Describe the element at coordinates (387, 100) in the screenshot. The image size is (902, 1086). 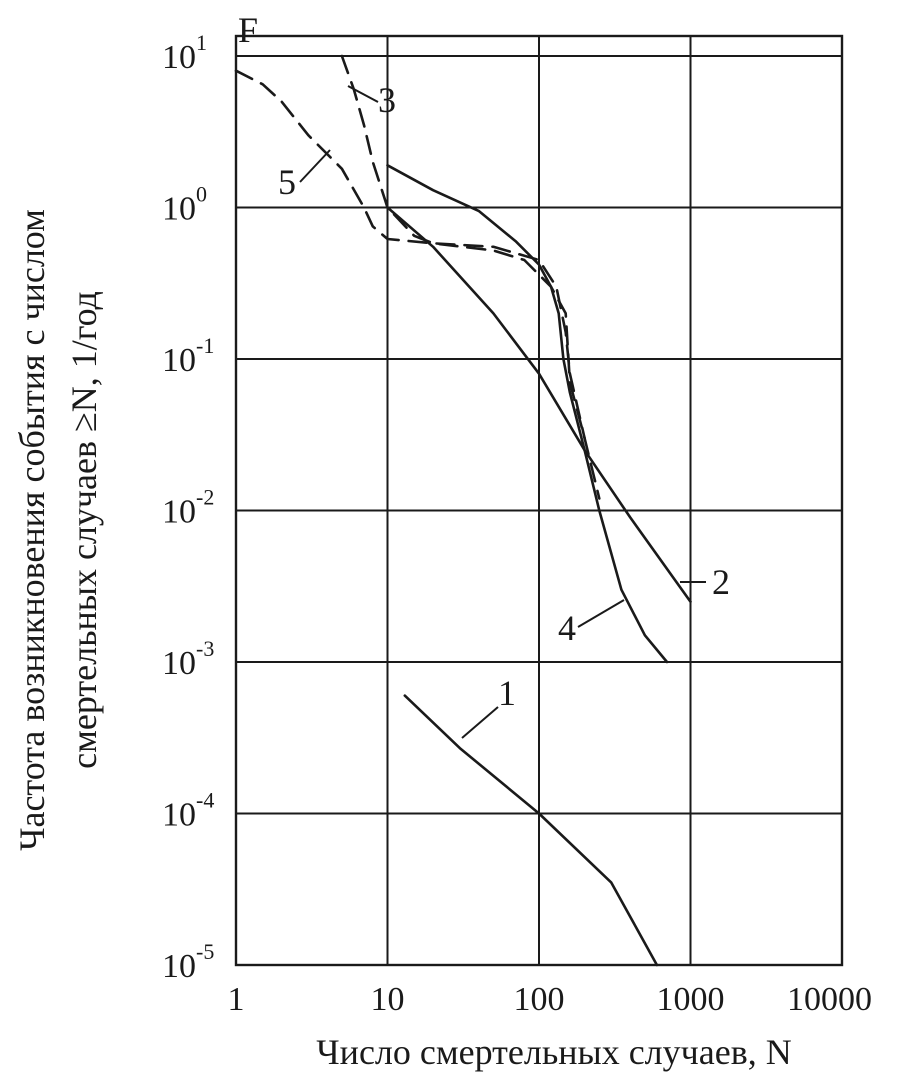
I see `curve-label-3: 3` at that location.